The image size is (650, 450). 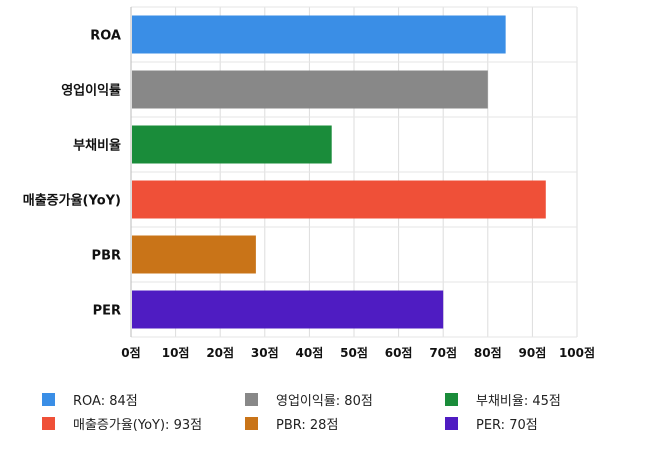 I want to click on category-label: 영업이익률, so click(x=91, y=91).